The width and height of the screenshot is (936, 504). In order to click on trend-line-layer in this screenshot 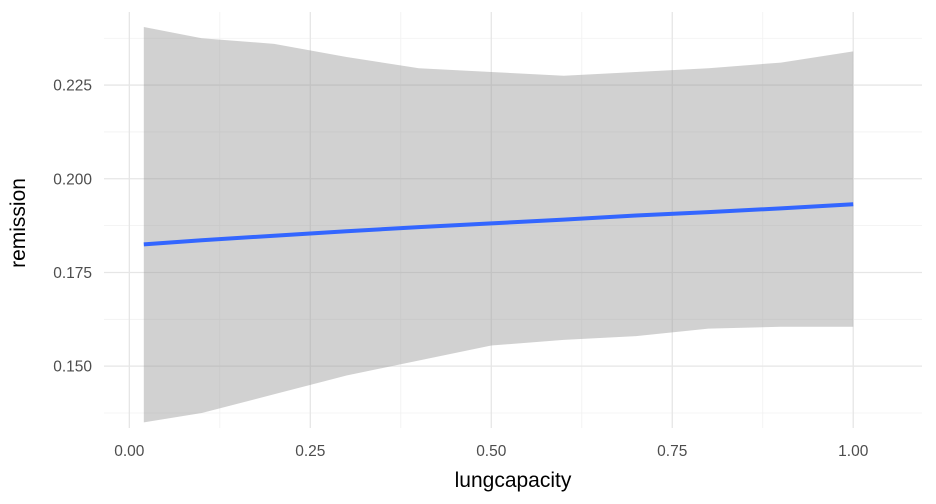, I will do `click(498, 224)`.